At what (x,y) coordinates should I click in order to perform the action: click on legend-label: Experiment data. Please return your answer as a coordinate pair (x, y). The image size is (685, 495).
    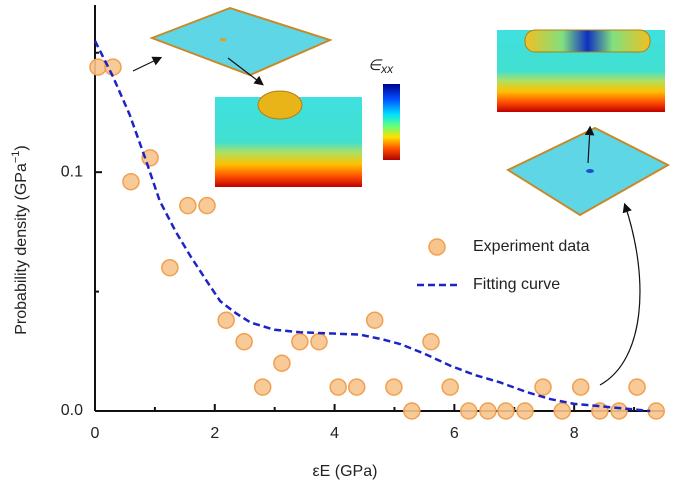
    Looking at the image, I should click on (531, 246).